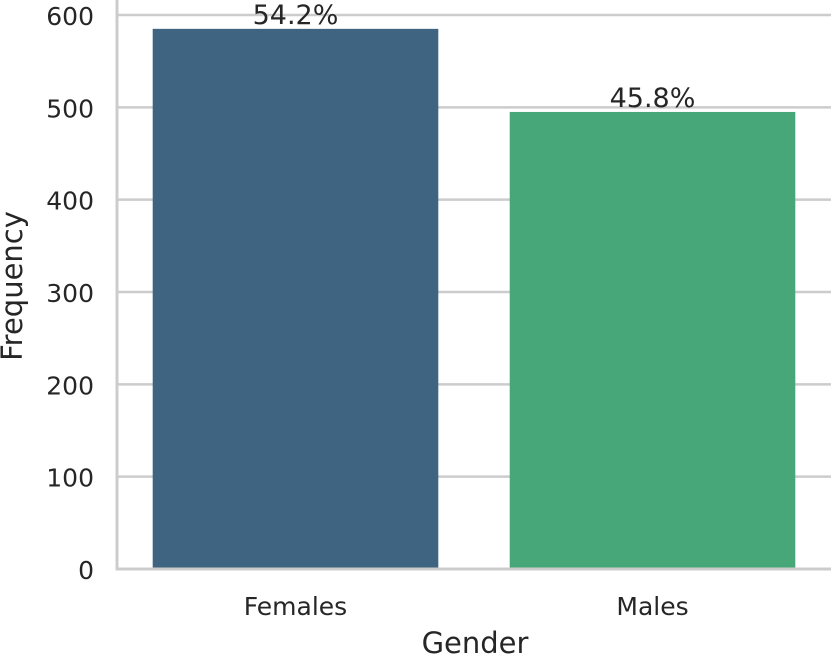  I want to click on y-tick-label-0: 0, so click(86, 570).